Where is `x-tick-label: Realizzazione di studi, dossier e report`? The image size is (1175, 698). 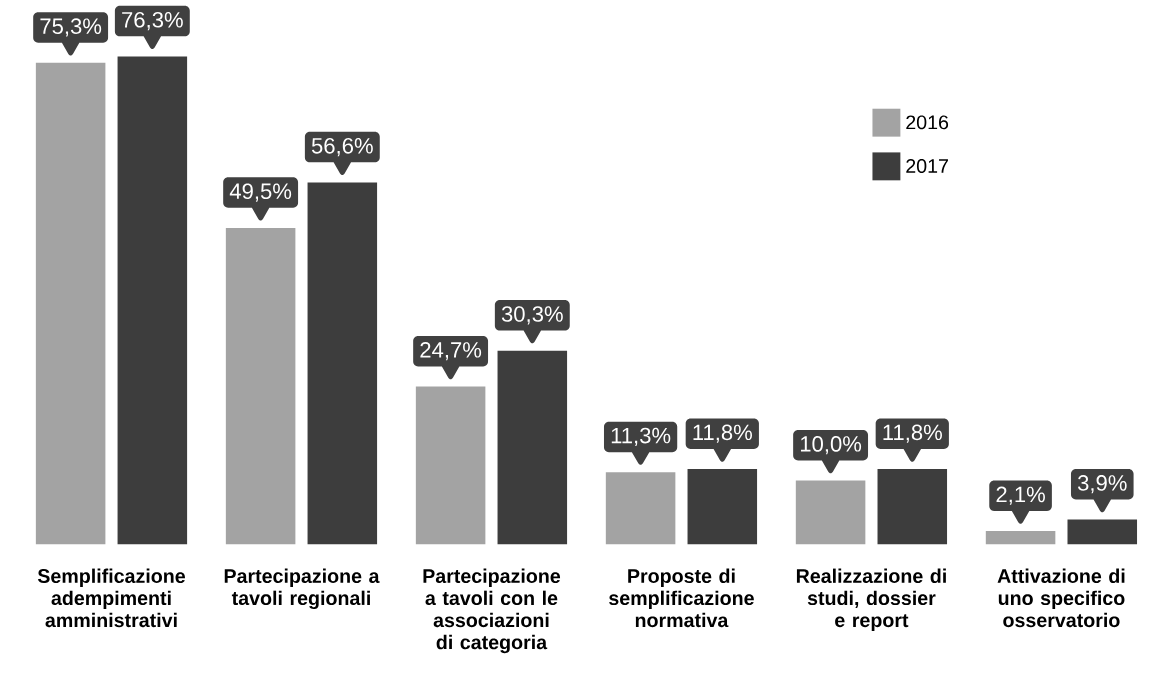
x-tick-label: Realizzazione di studi, dossier e report is located at coordinates (871, 599).